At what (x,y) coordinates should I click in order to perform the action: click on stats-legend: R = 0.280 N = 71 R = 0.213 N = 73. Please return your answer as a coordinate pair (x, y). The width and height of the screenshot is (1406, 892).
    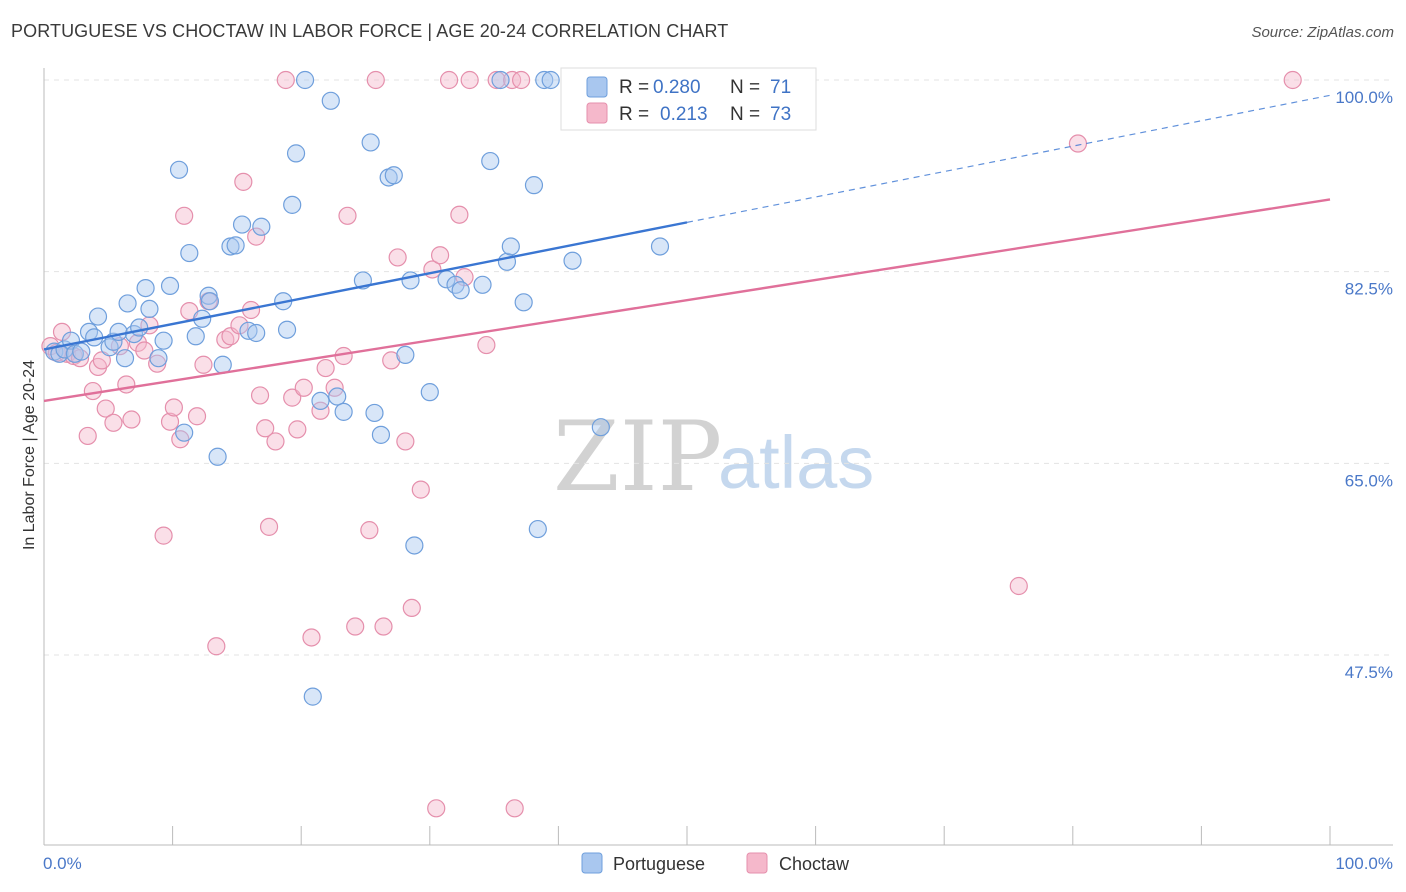
    Looking at the image, I should click on (688, 99).